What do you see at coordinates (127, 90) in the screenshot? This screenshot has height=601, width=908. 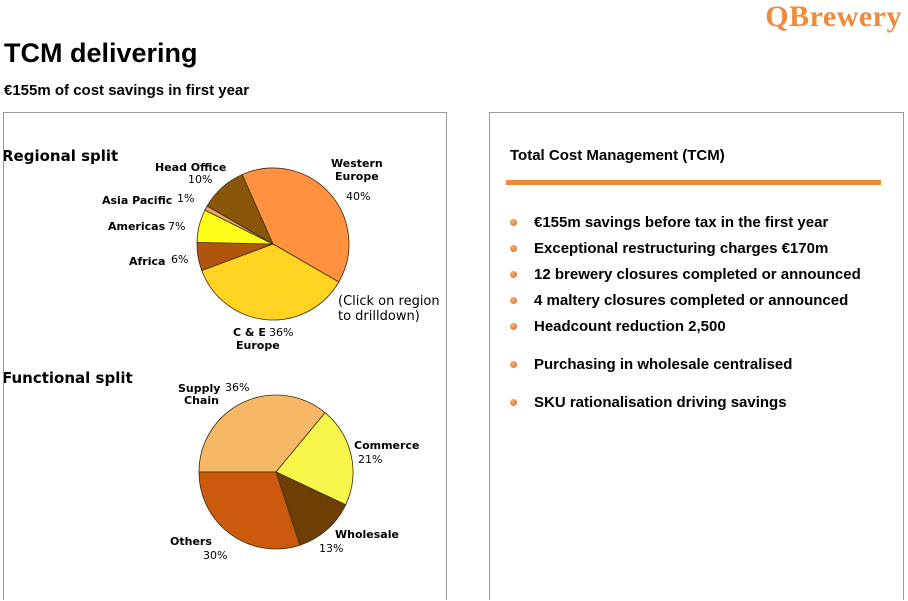 I see `page-subtitle: €155m of cost savings in first year` at bounding box center [127, 90].